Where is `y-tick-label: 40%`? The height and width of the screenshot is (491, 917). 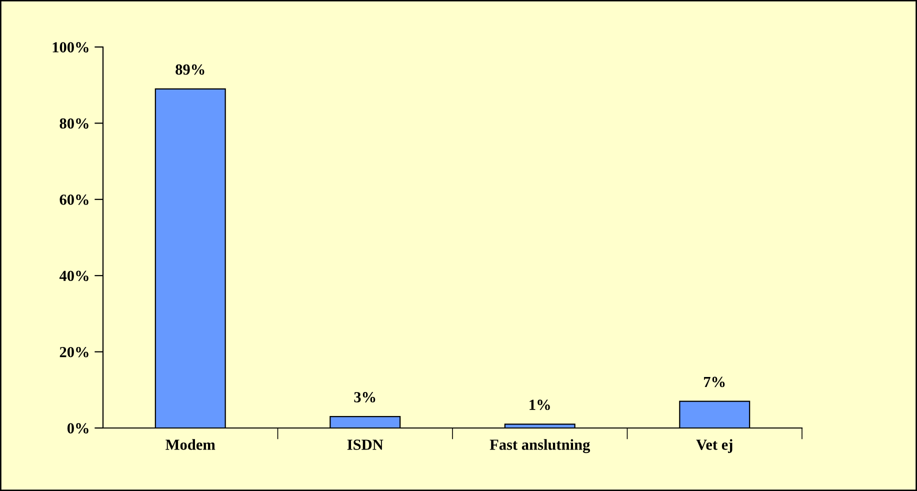 y-tick-label: 40% is located at coordinates (73, 276).